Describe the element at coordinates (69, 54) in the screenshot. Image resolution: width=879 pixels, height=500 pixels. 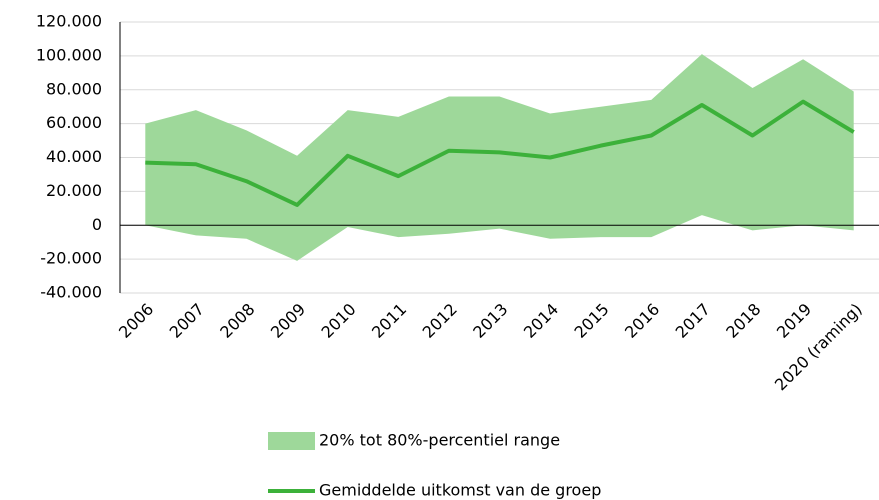
I see `y-tick-label: 100.000` at that location.